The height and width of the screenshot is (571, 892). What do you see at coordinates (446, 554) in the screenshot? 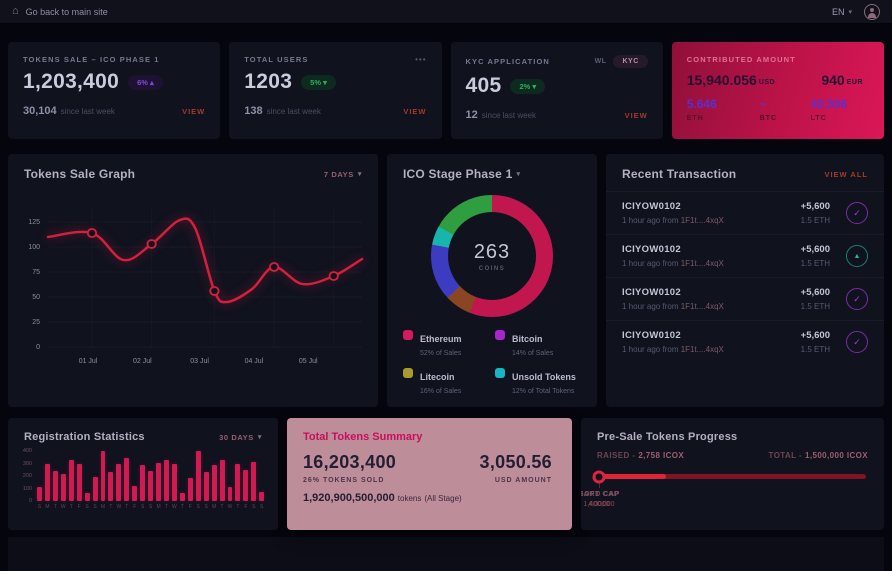
I see `footer-strip` at bounding box center [446, 554].